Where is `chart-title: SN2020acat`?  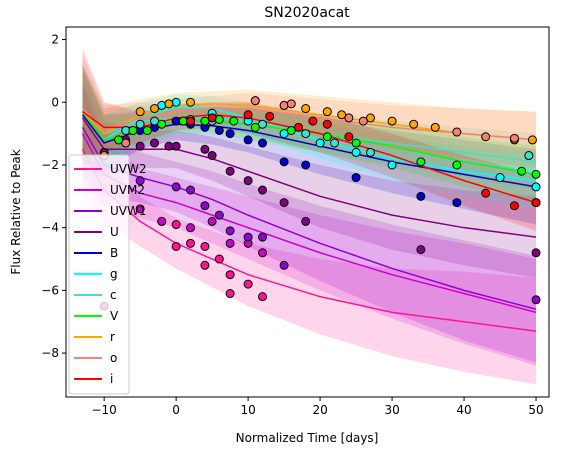 chart-title: SN2020acat is located at coordinates (307, 13).